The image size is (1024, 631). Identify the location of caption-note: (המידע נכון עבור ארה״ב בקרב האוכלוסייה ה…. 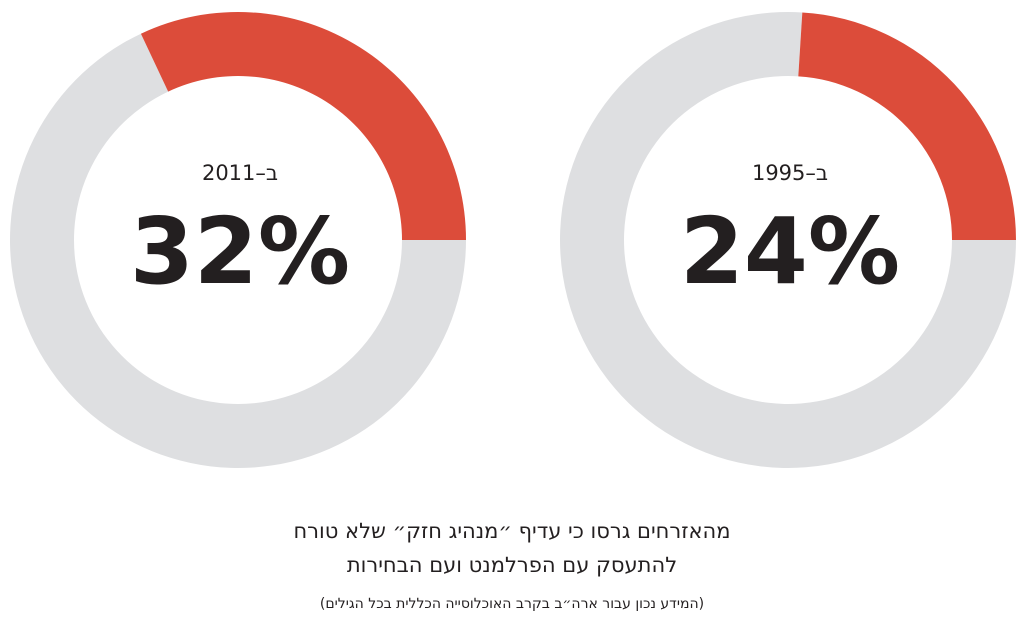
(512, 604).